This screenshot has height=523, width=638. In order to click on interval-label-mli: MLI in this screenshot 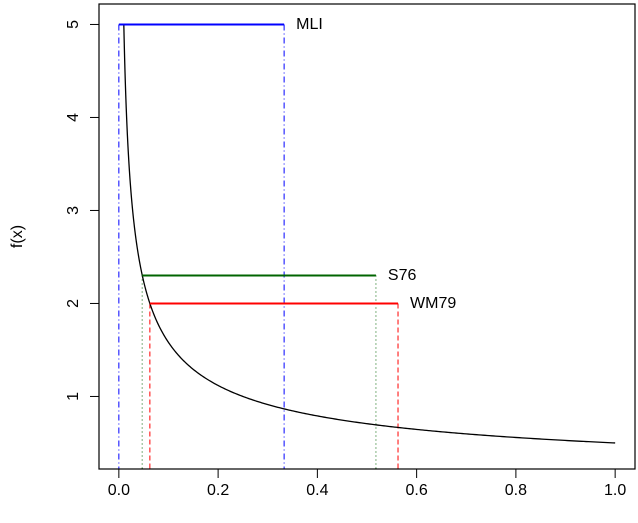, I will do `click(309, 24)`.